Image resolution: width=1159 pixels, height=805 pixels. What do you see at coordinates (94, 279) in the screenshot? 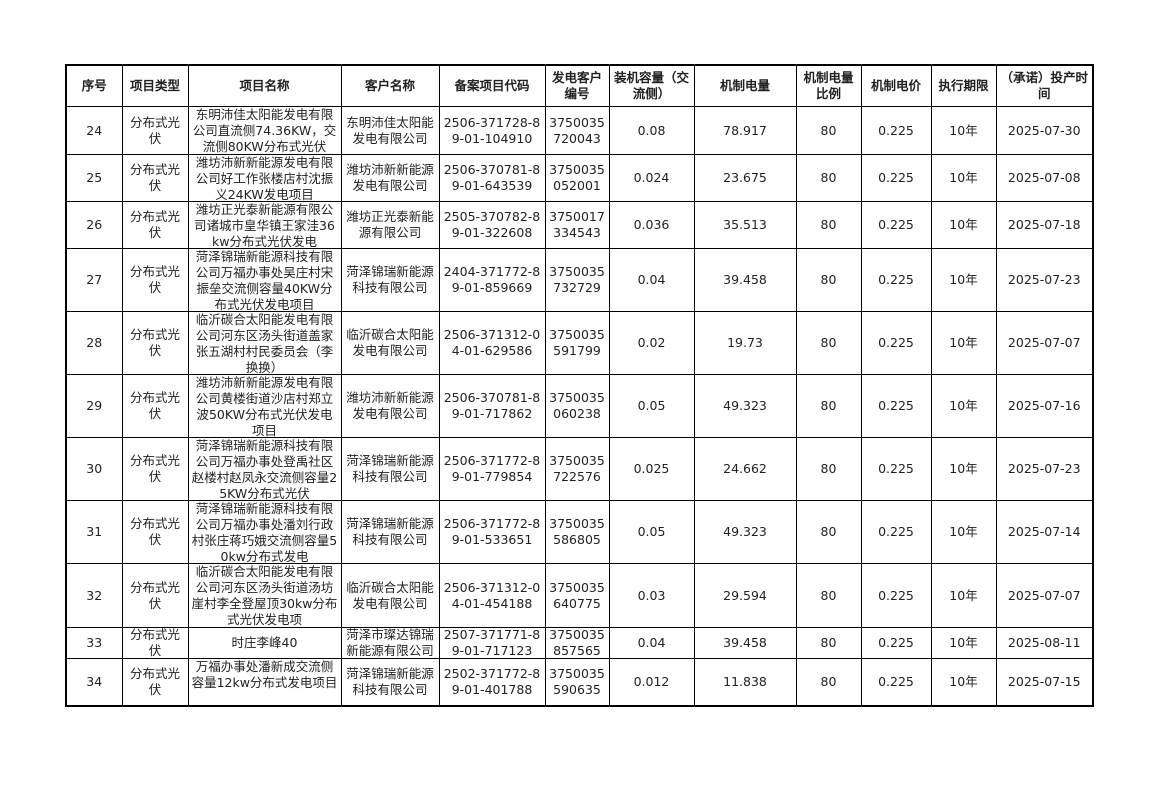
I see `cell-text: 27` at bounding box center [94, 279].